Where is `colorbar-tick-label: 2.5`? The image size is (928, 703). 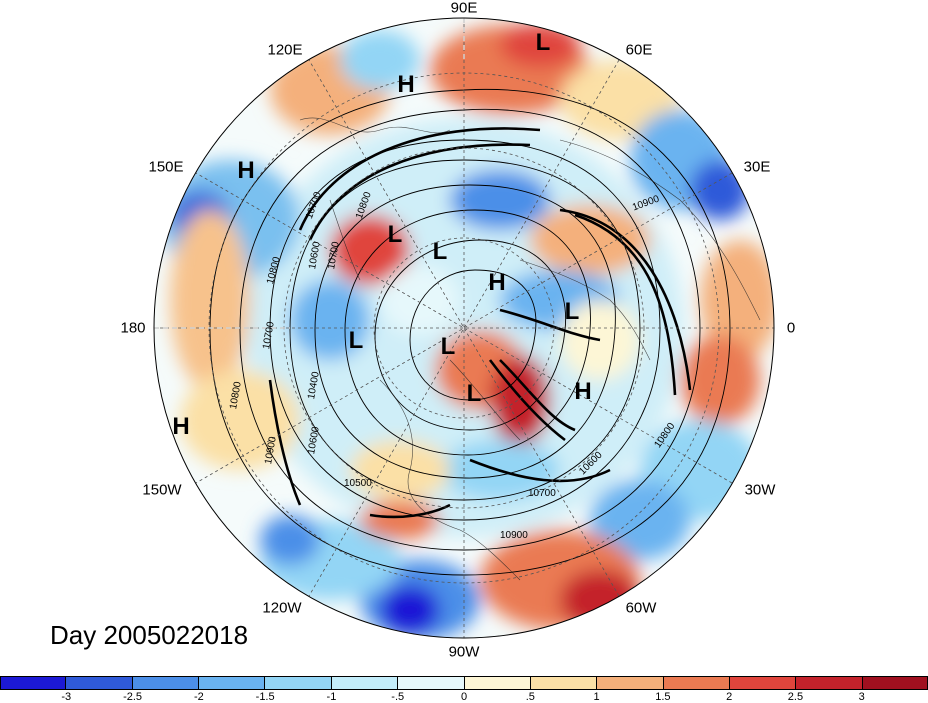
colorbar-tick-label: 2.5 is located at coordinates (795, 697).